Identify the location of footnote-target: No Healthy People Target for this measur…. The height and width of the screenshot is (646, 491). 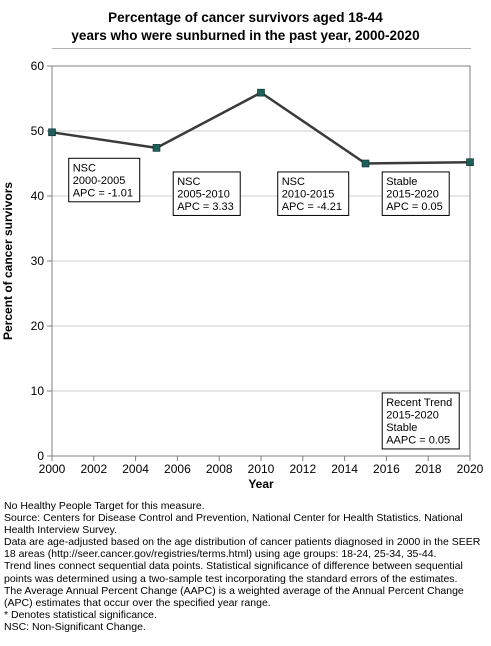
(104, 506).